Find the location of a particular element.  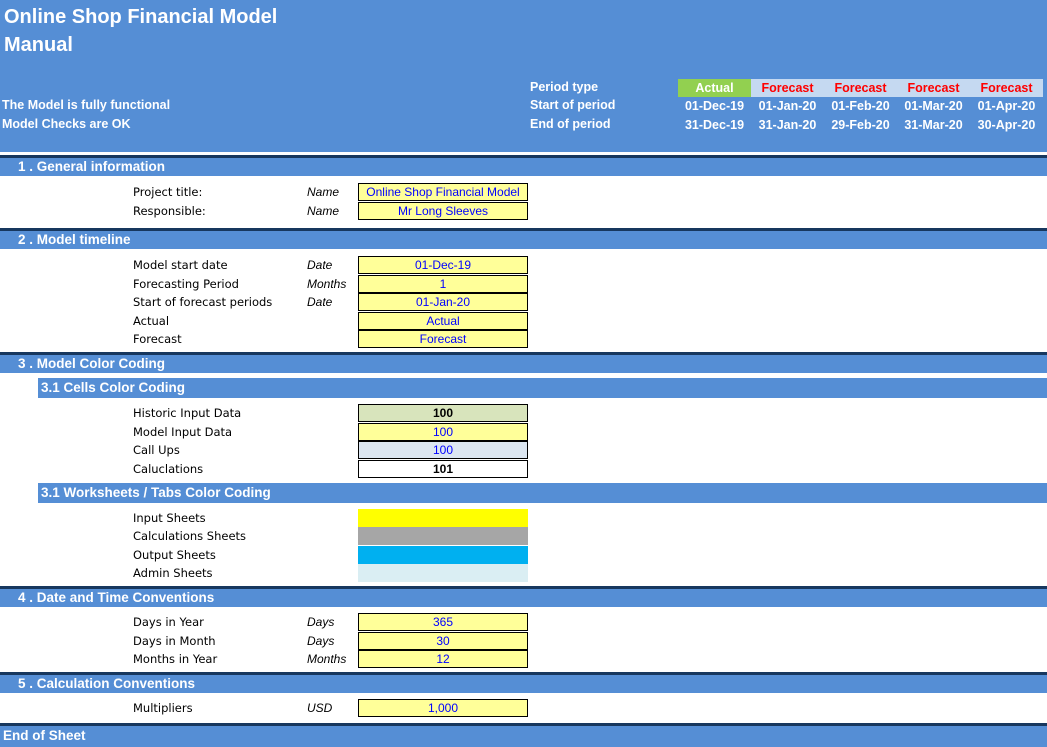

call-ups-cell: 100 is located at coordinates (443, 450).